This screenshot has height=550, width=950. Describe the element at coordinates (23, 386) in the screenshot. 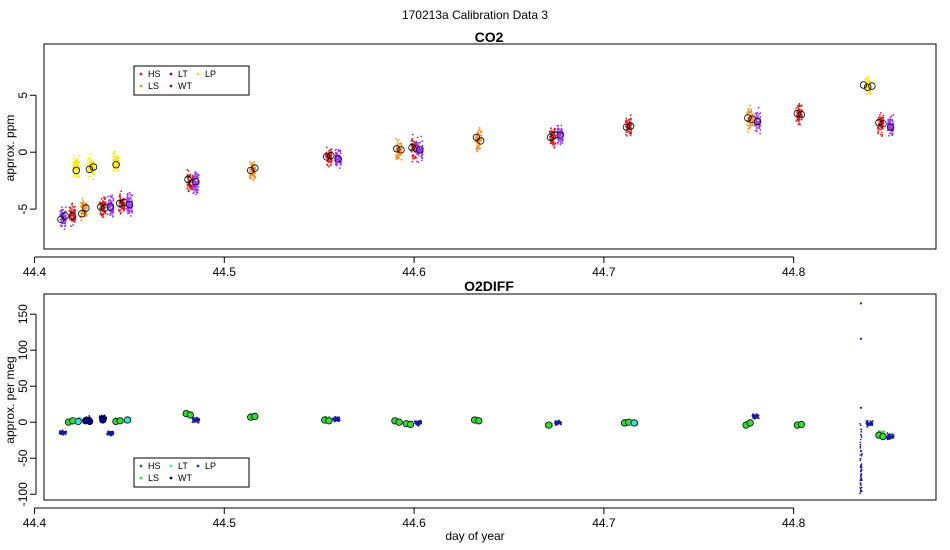

I see `o2diff-y-tick-label: 50` at that location.